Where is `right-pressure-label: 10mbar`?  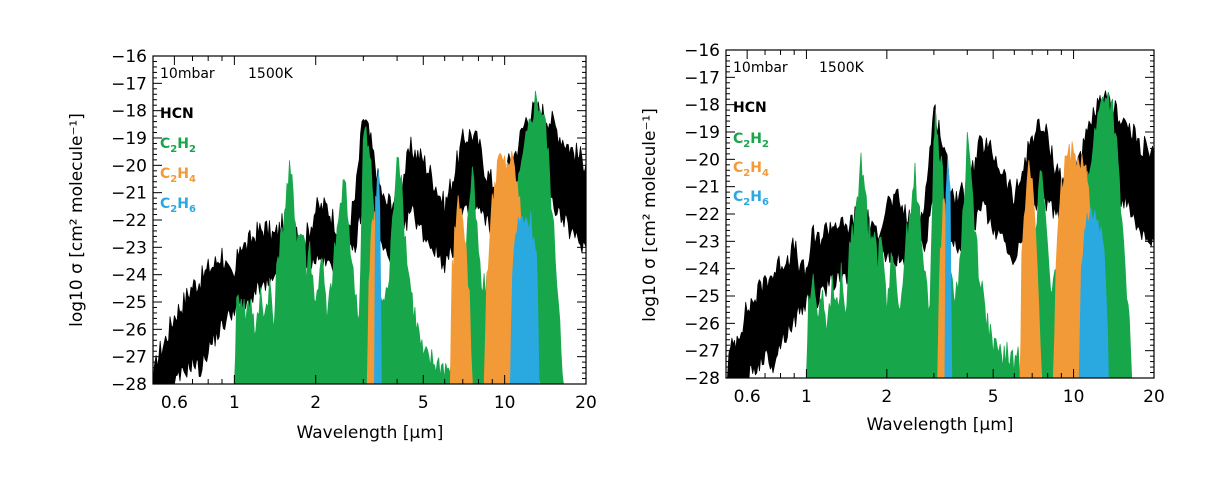
right-pressure-label: 10mbar is located at coordinates (760, 68).